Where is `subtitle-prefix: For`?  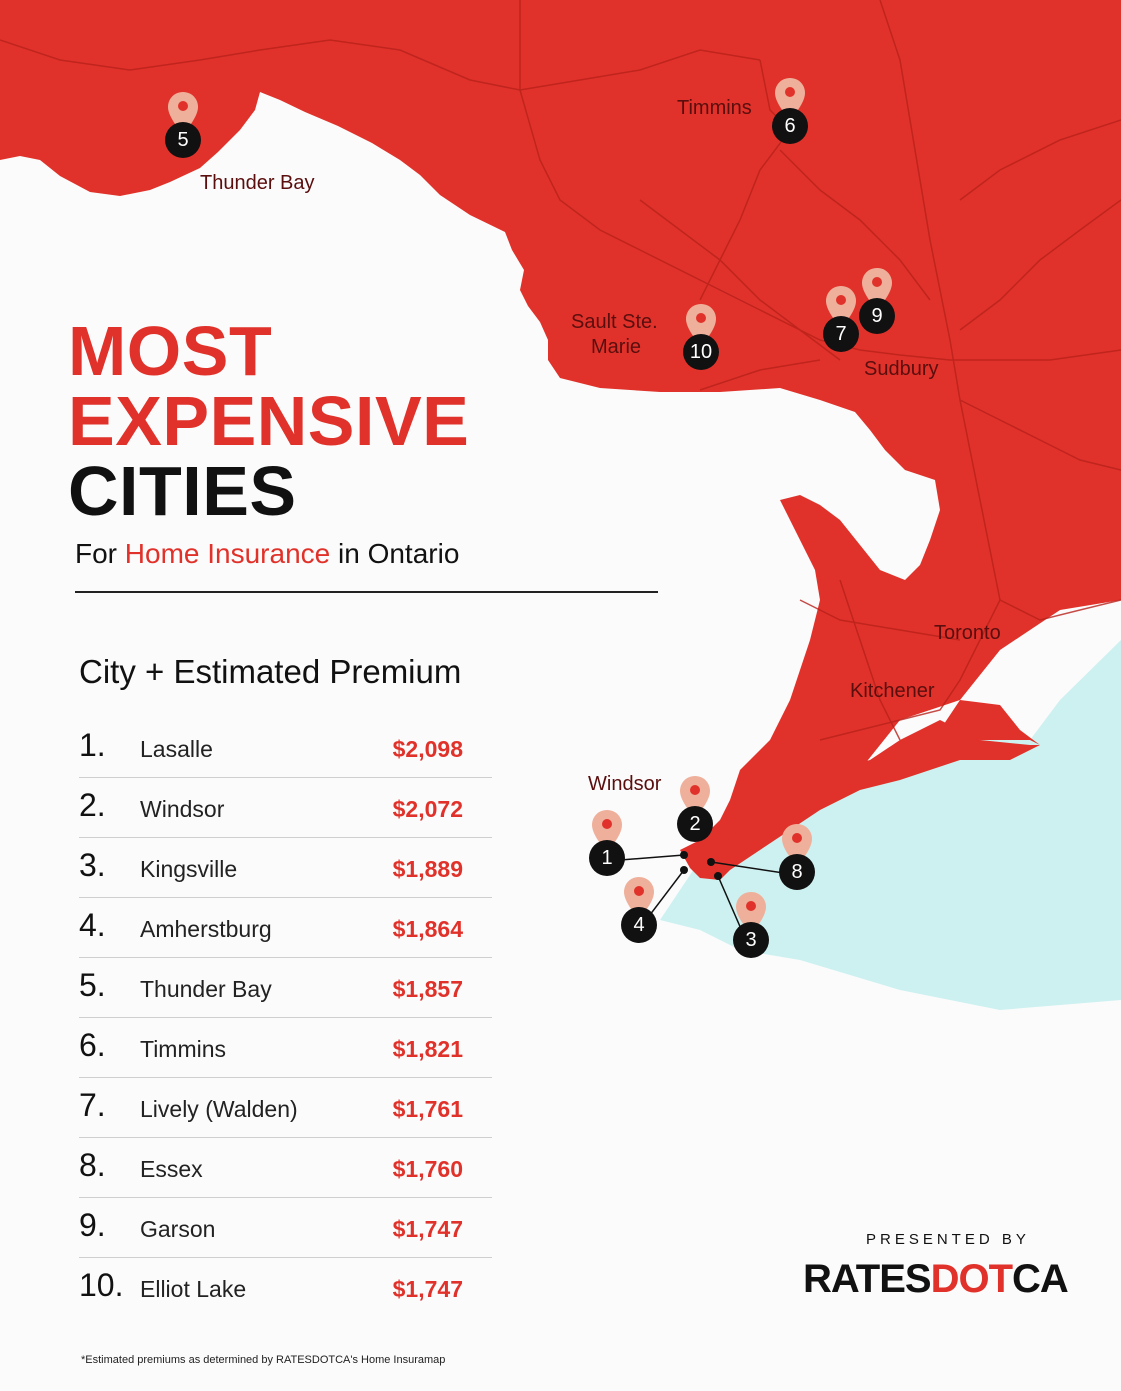 subtitle-prefix: For is located at coordinates (100, 553).